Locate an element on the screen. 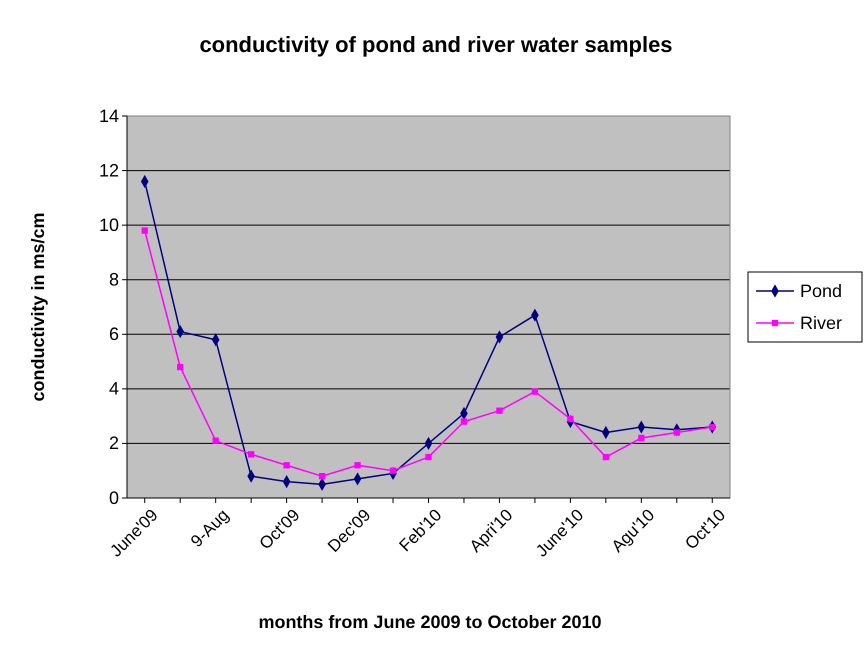 This screenshot has width=865, height=655. y-axis-title: conductivity in ms/cm is located at coordinates (38, 307).